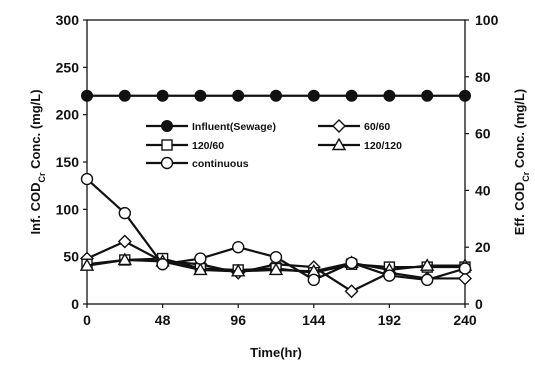  I want to click on y-left-axis-label: Inf. CODCr Conc. (mg/L), so click(37, 161).